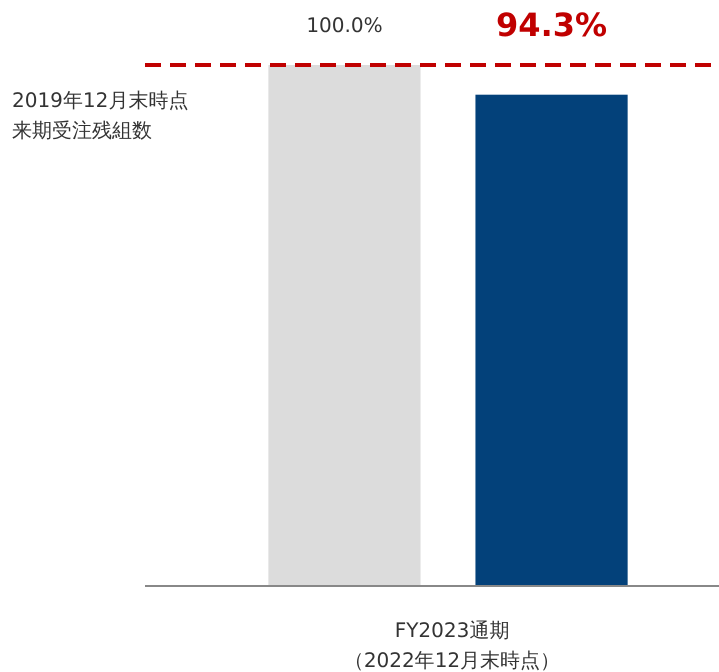 The height and width of the screenshot is (672, 719). I want to click on data-label: 94.3%, so click(552, 25).